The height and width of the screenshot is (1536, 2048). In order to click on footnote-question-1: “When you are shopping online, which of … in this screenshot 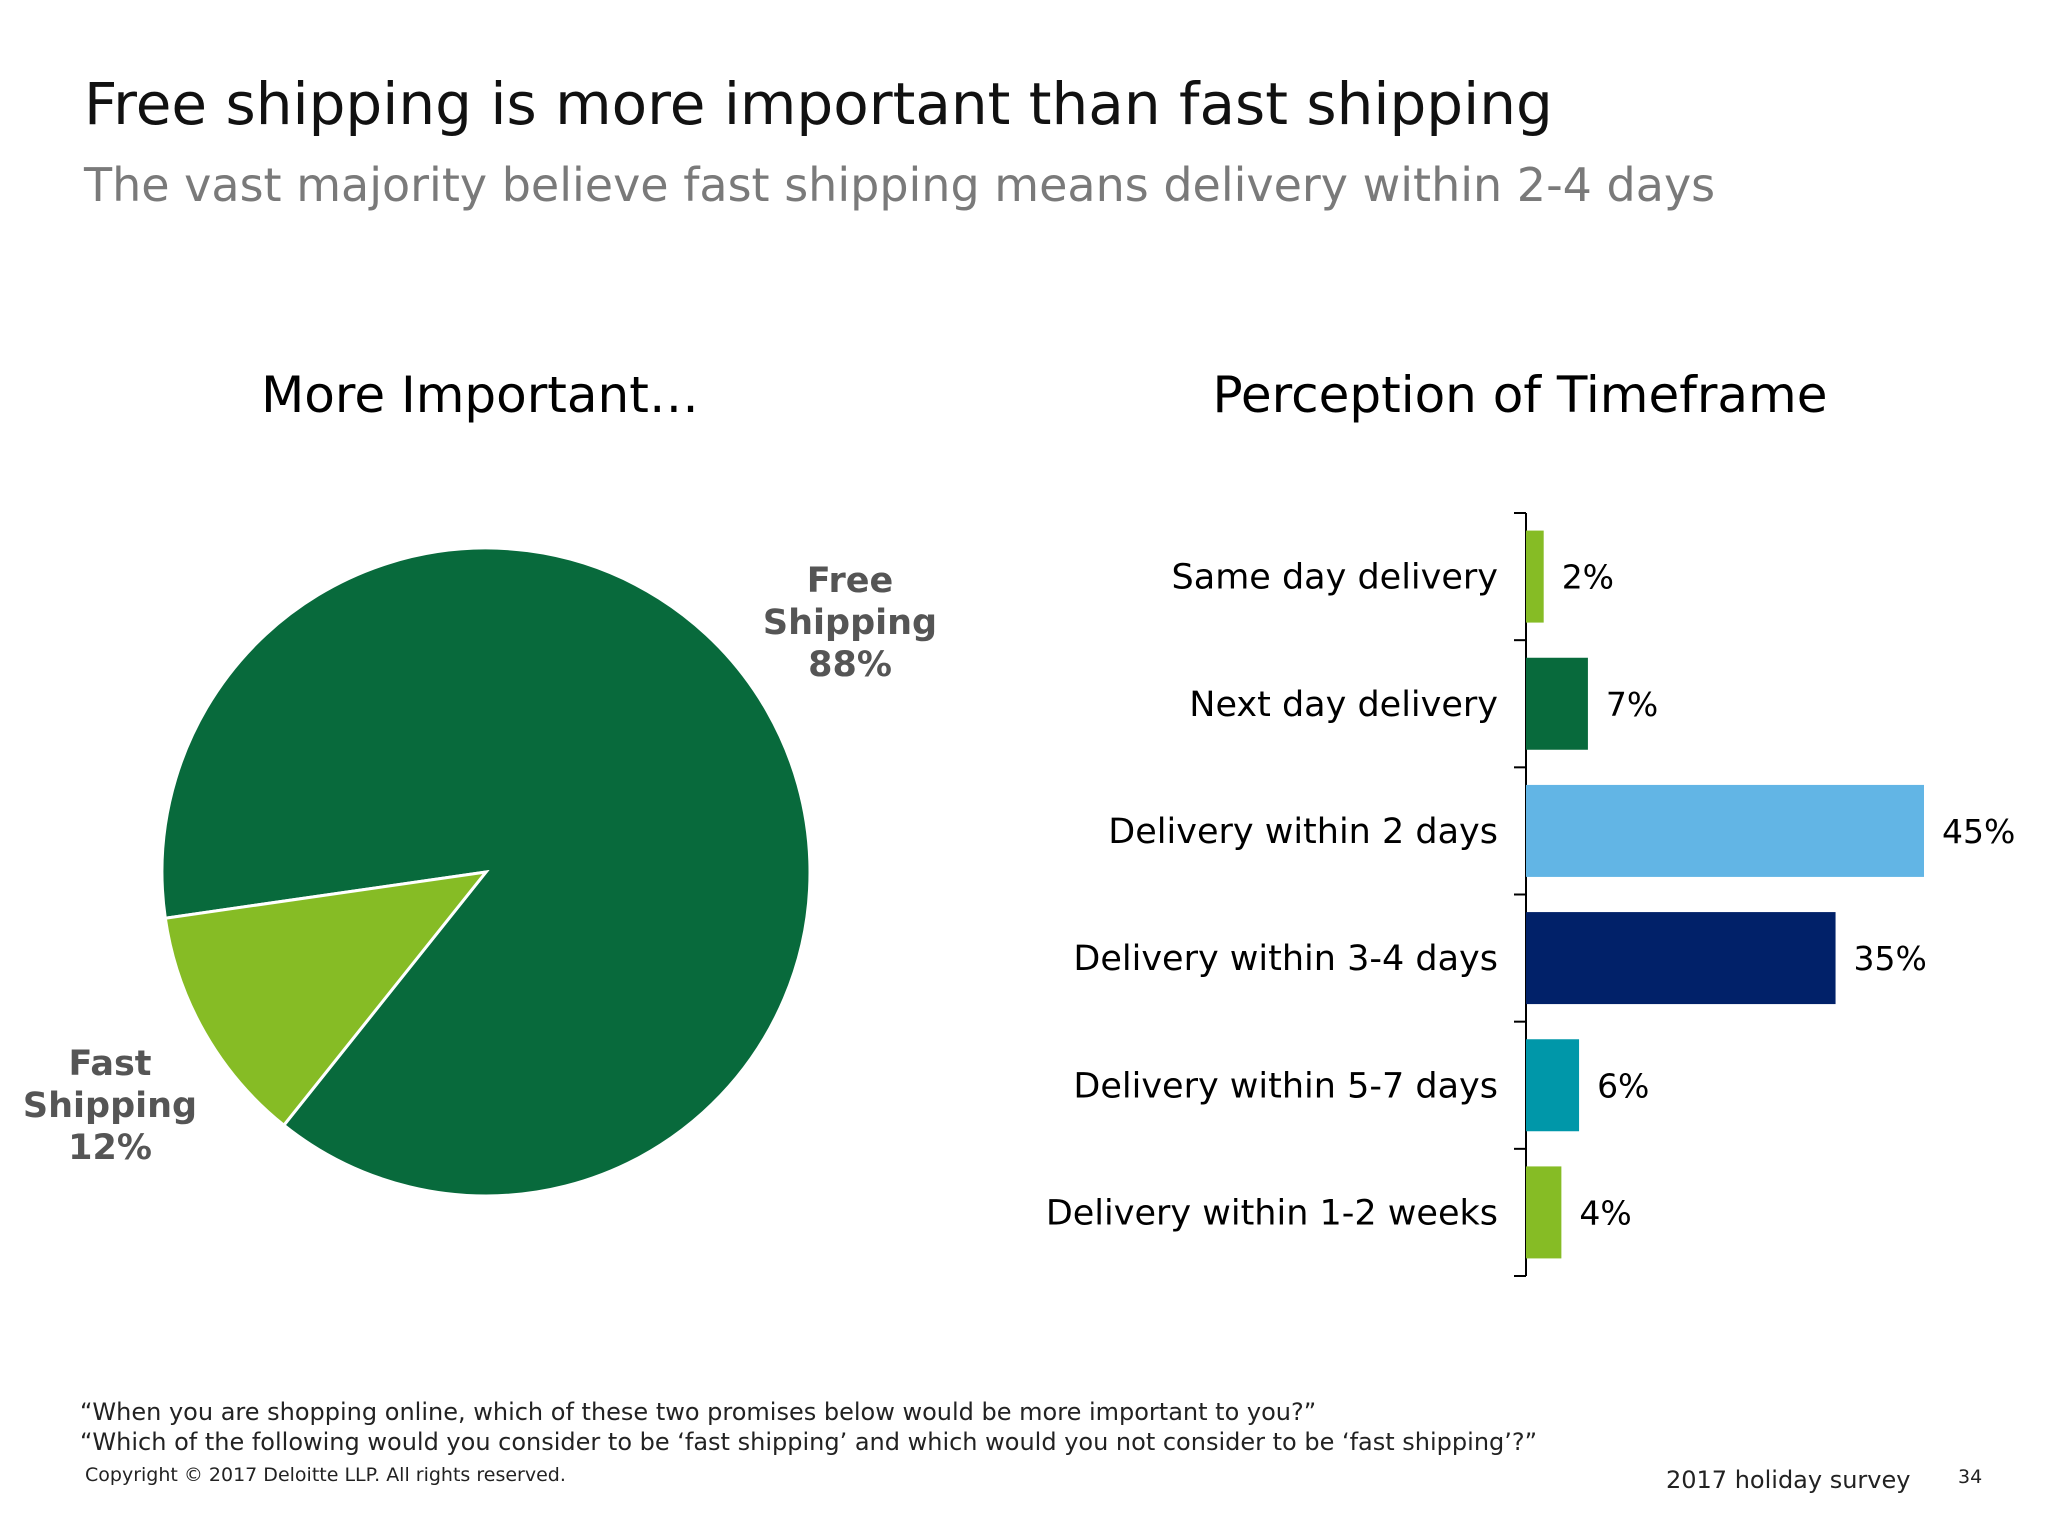, I will do `click(698, 1412)`.